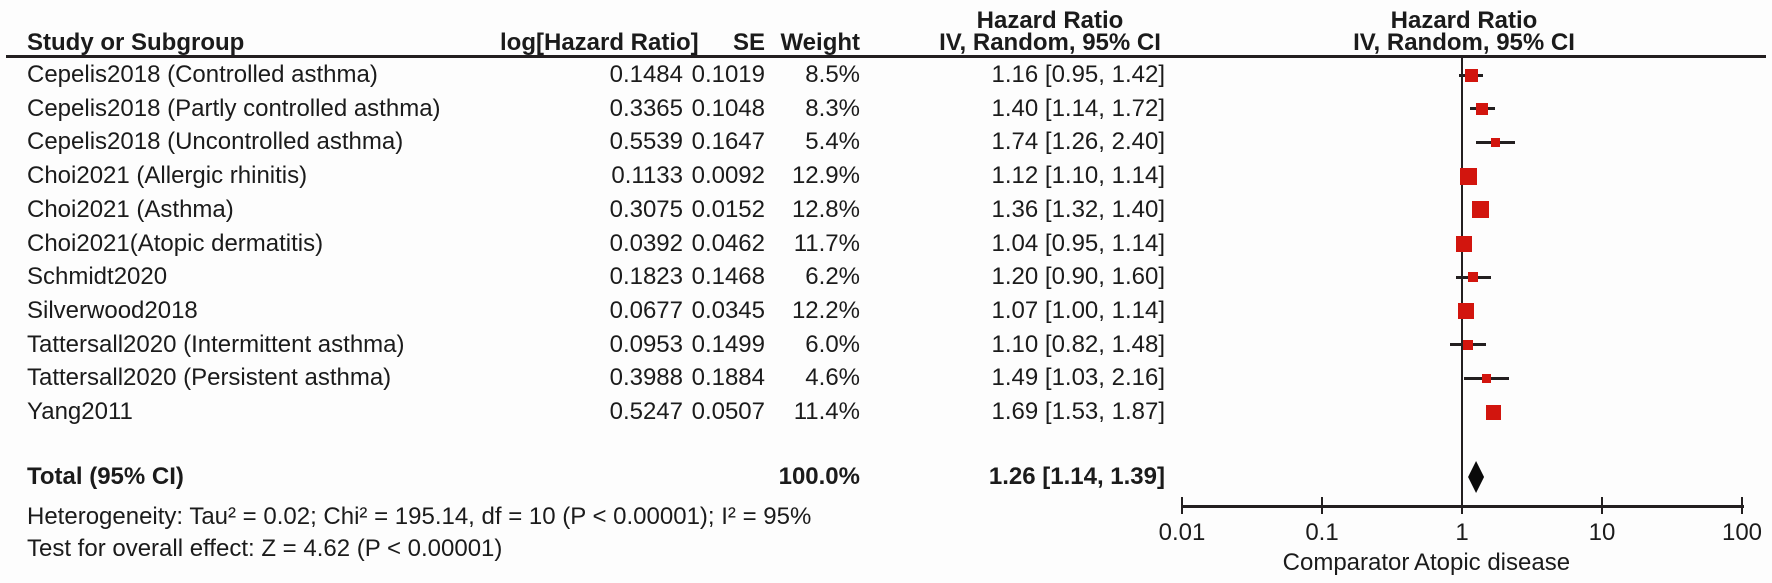 Image resolution: width=1772 pixels, height=583 pixels. I want to click on se-value: 0.1019, so click(728, 74).